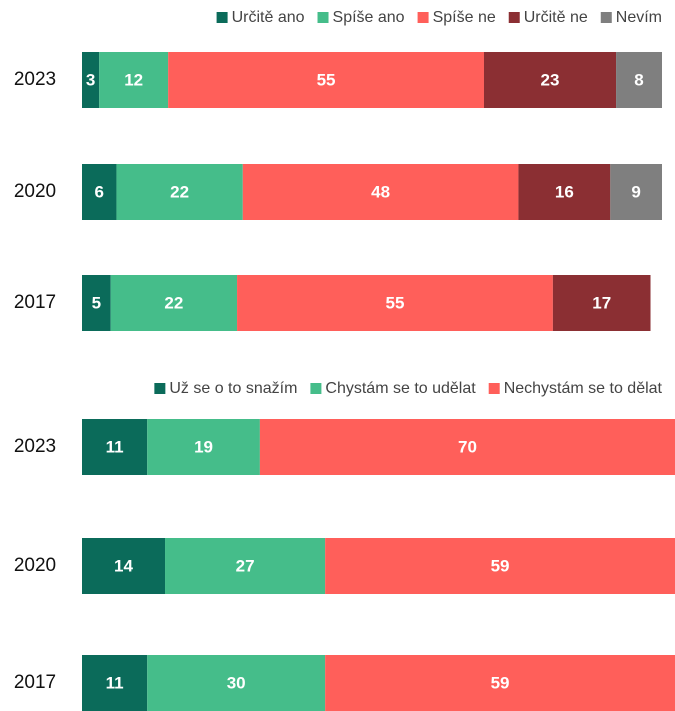 This screenshot has height=711, width=675. I want to click on value-label: 3, so click(90, 79).